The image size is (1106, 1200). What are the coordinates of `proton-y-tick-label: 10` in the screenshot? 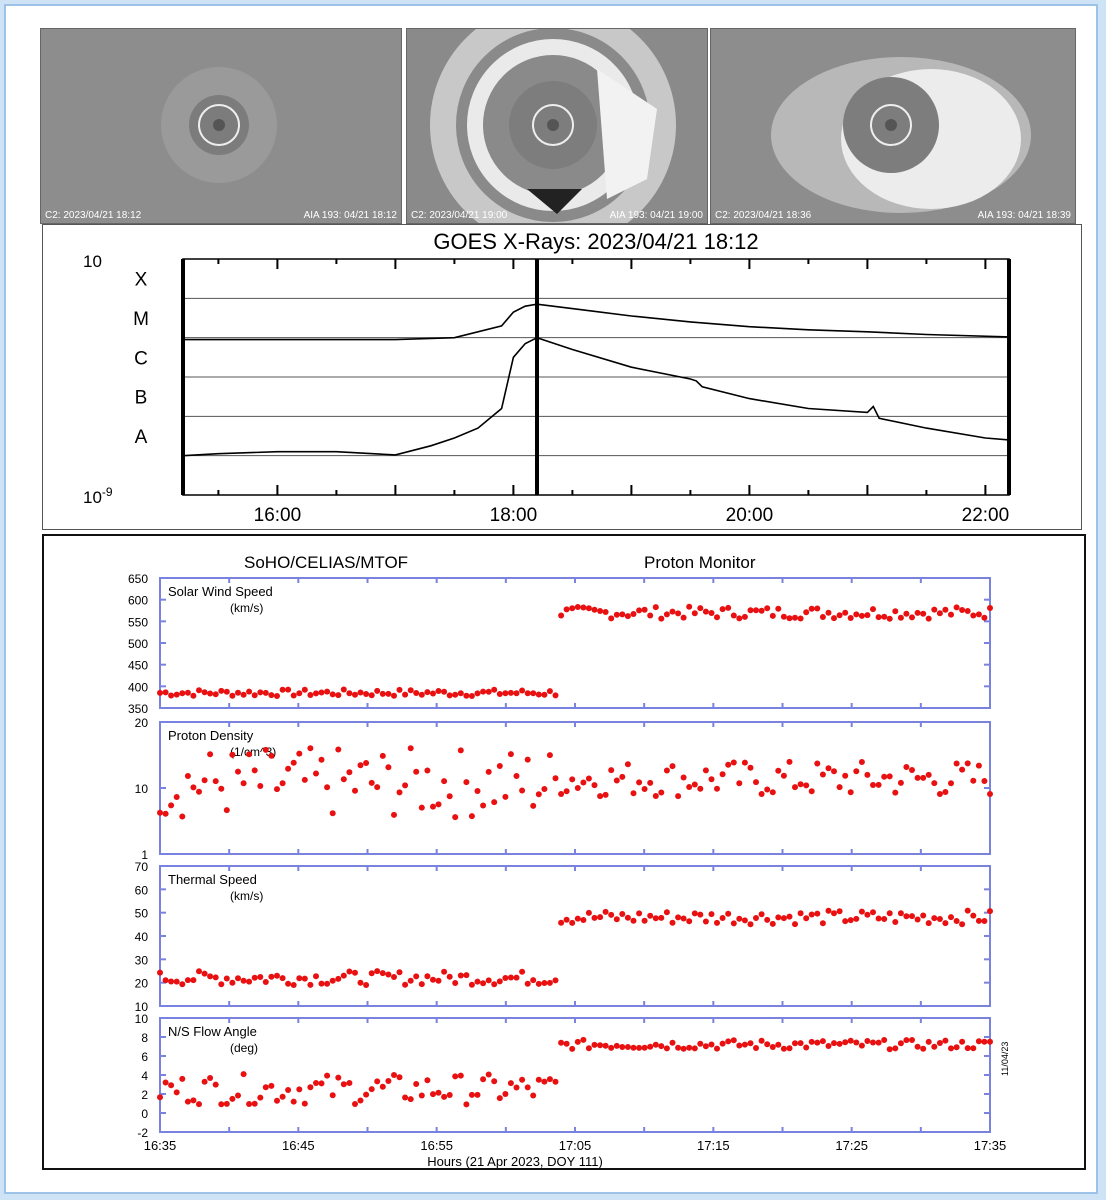 It's located at (142, 1007).